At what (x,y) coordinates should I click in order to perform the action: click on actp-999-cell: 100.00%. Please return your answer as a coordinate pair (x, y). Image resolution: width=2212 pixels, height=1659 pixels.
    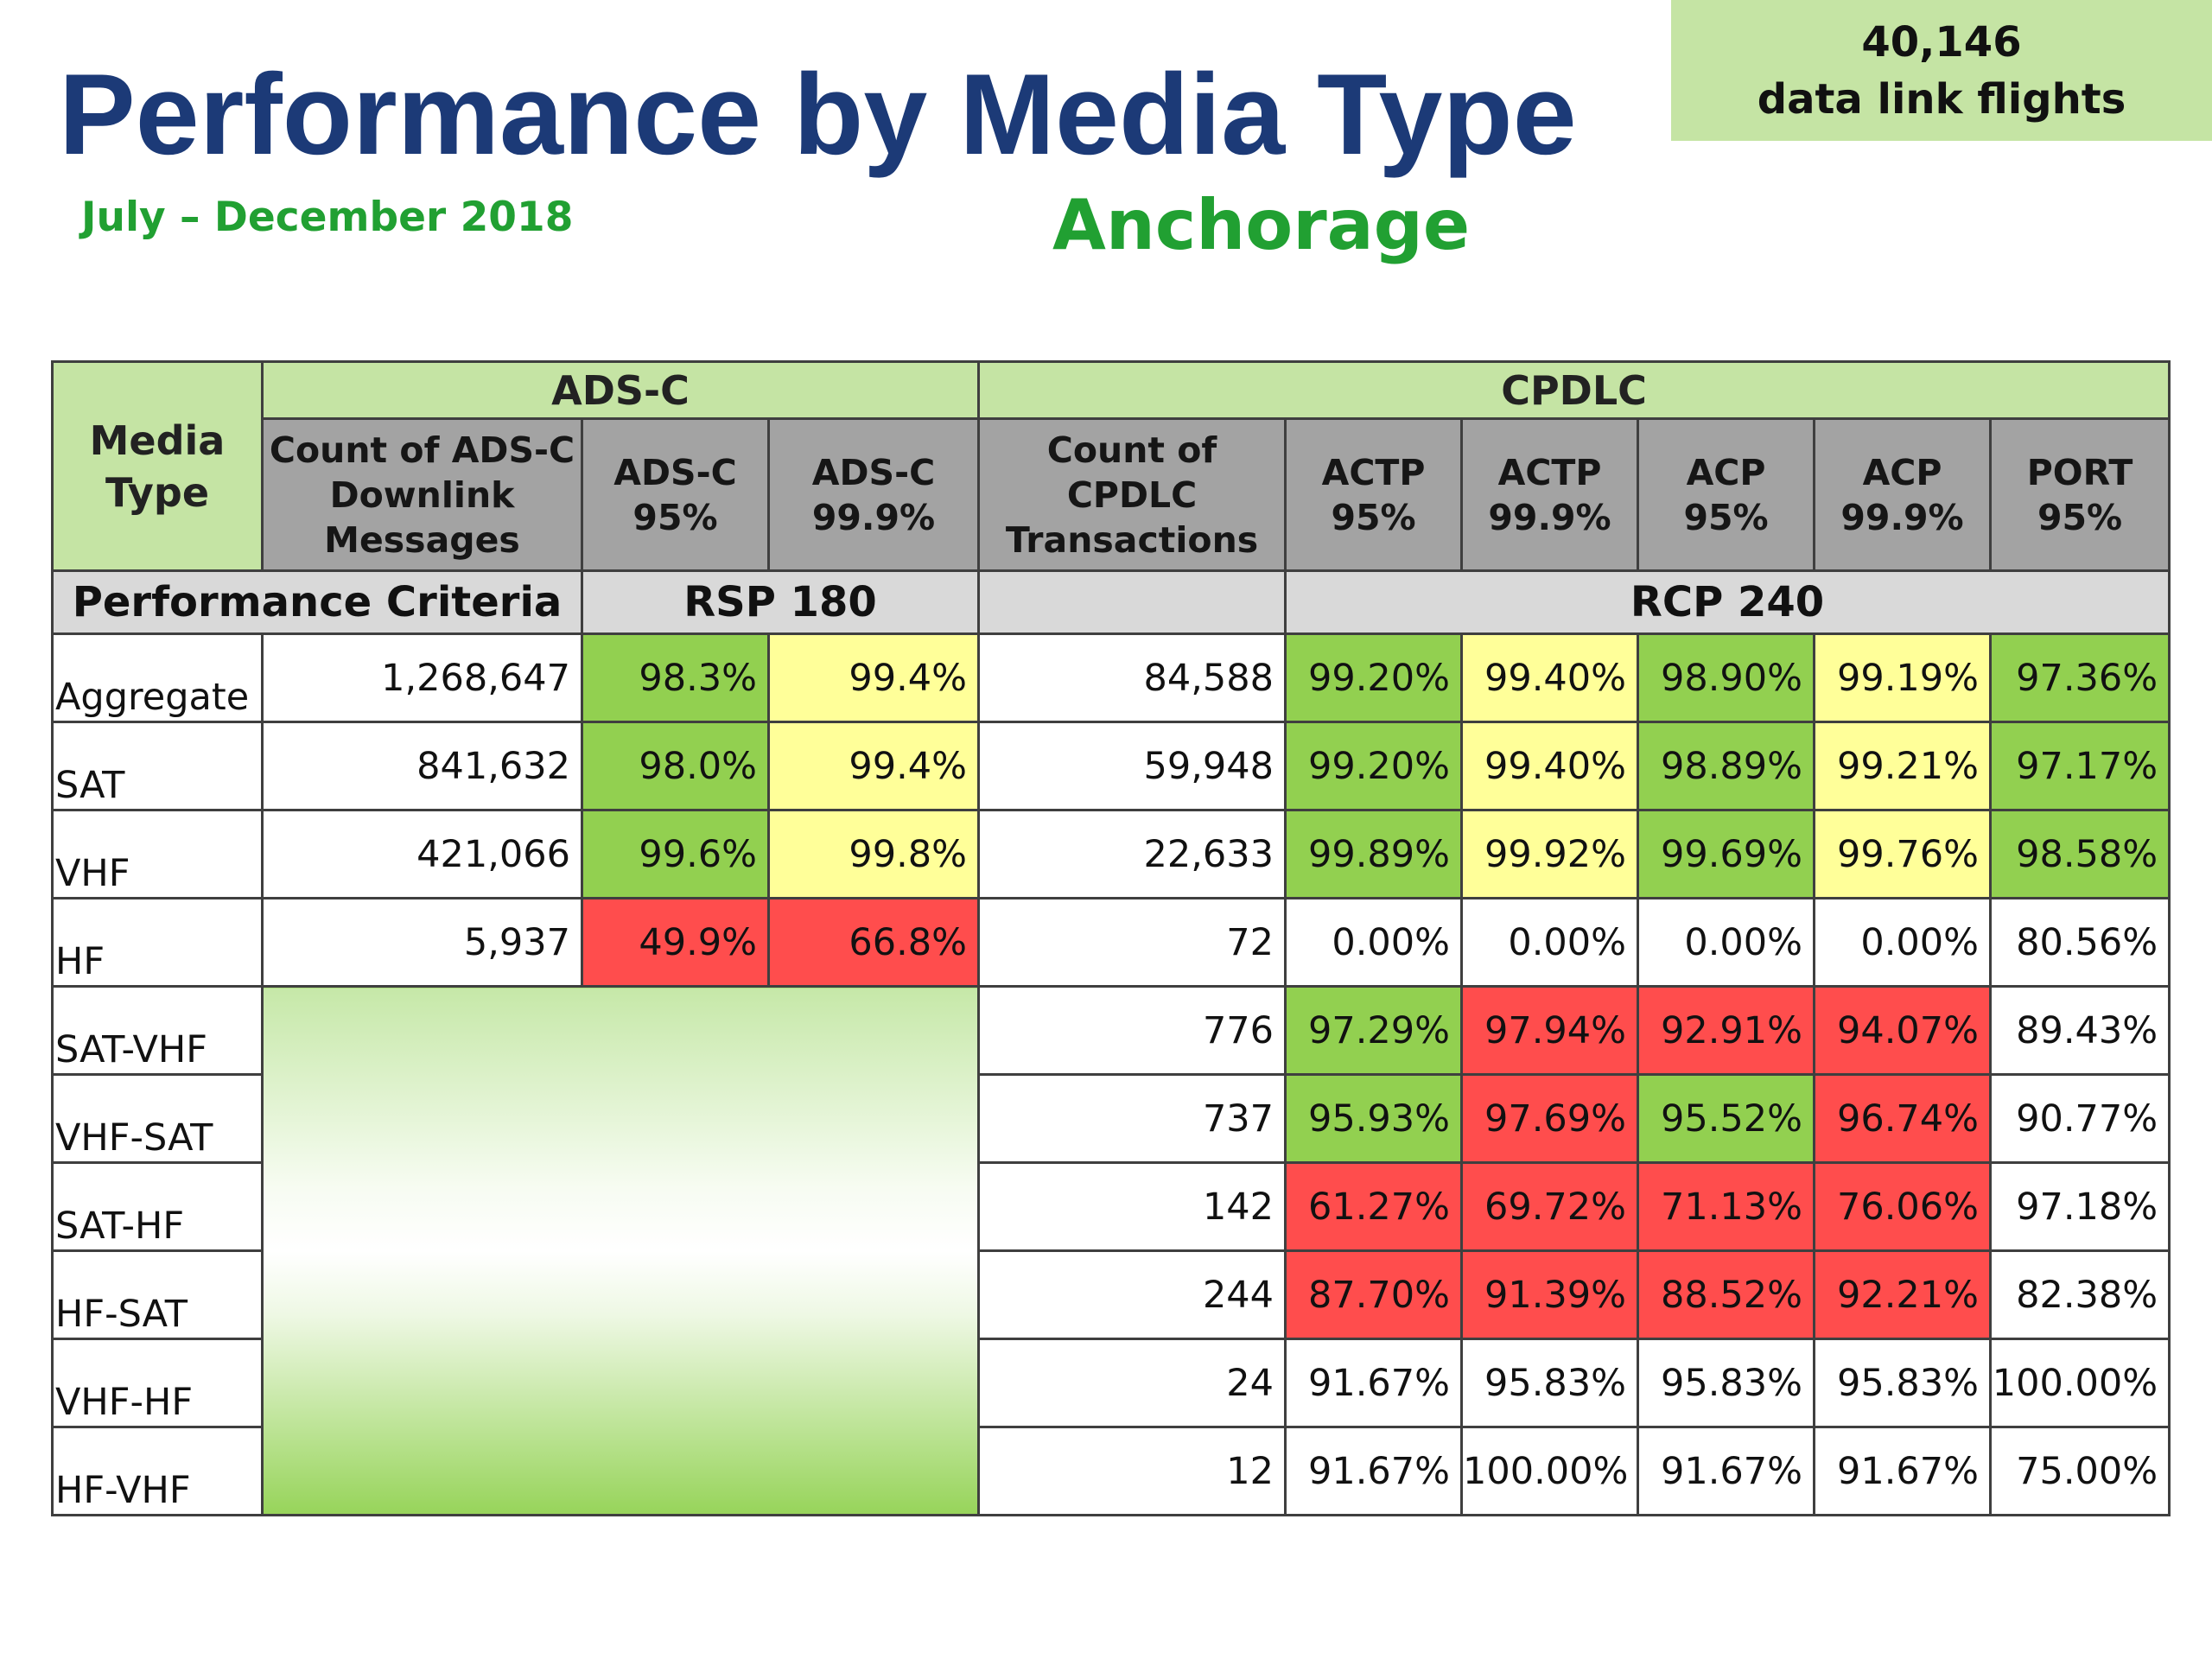
    Looking at the image, I should click on (1550, 1471).